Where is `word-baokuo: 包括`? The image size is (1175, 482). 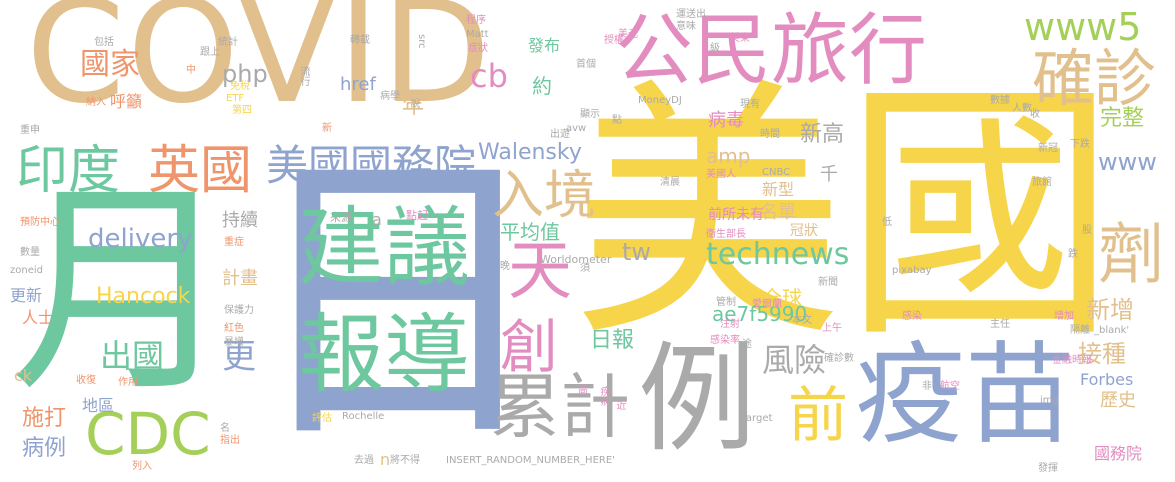 word-baokuo: 包括 is located at coordinates (104, 42).